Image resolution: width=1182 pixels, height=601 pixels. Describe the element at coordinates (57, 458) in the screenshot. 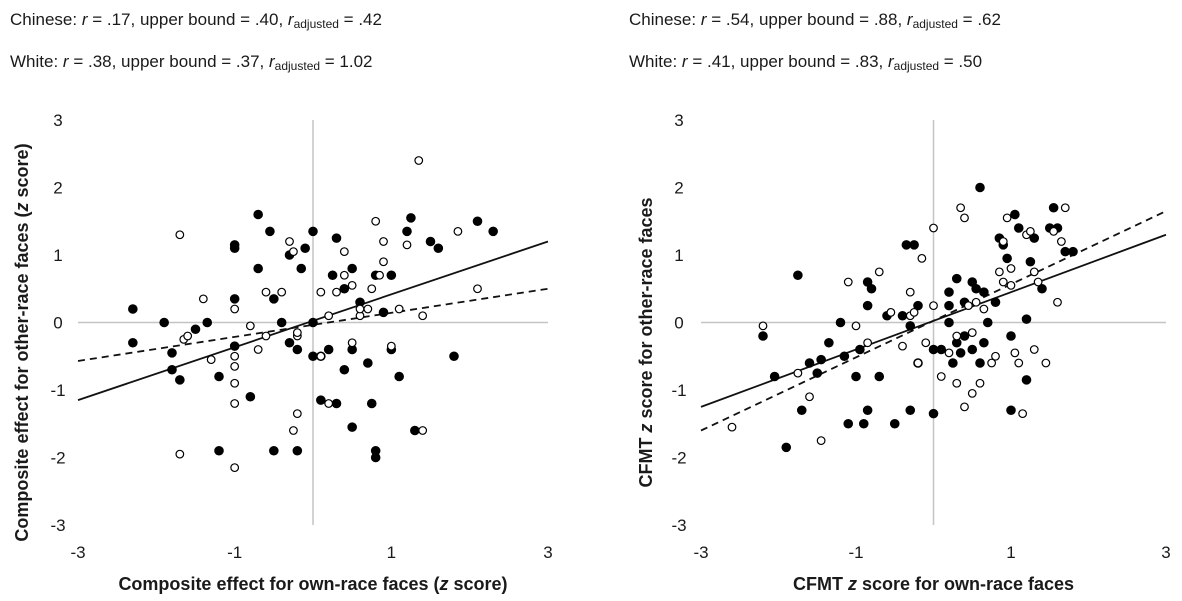

I see `y-tick-label: -2` at that location.